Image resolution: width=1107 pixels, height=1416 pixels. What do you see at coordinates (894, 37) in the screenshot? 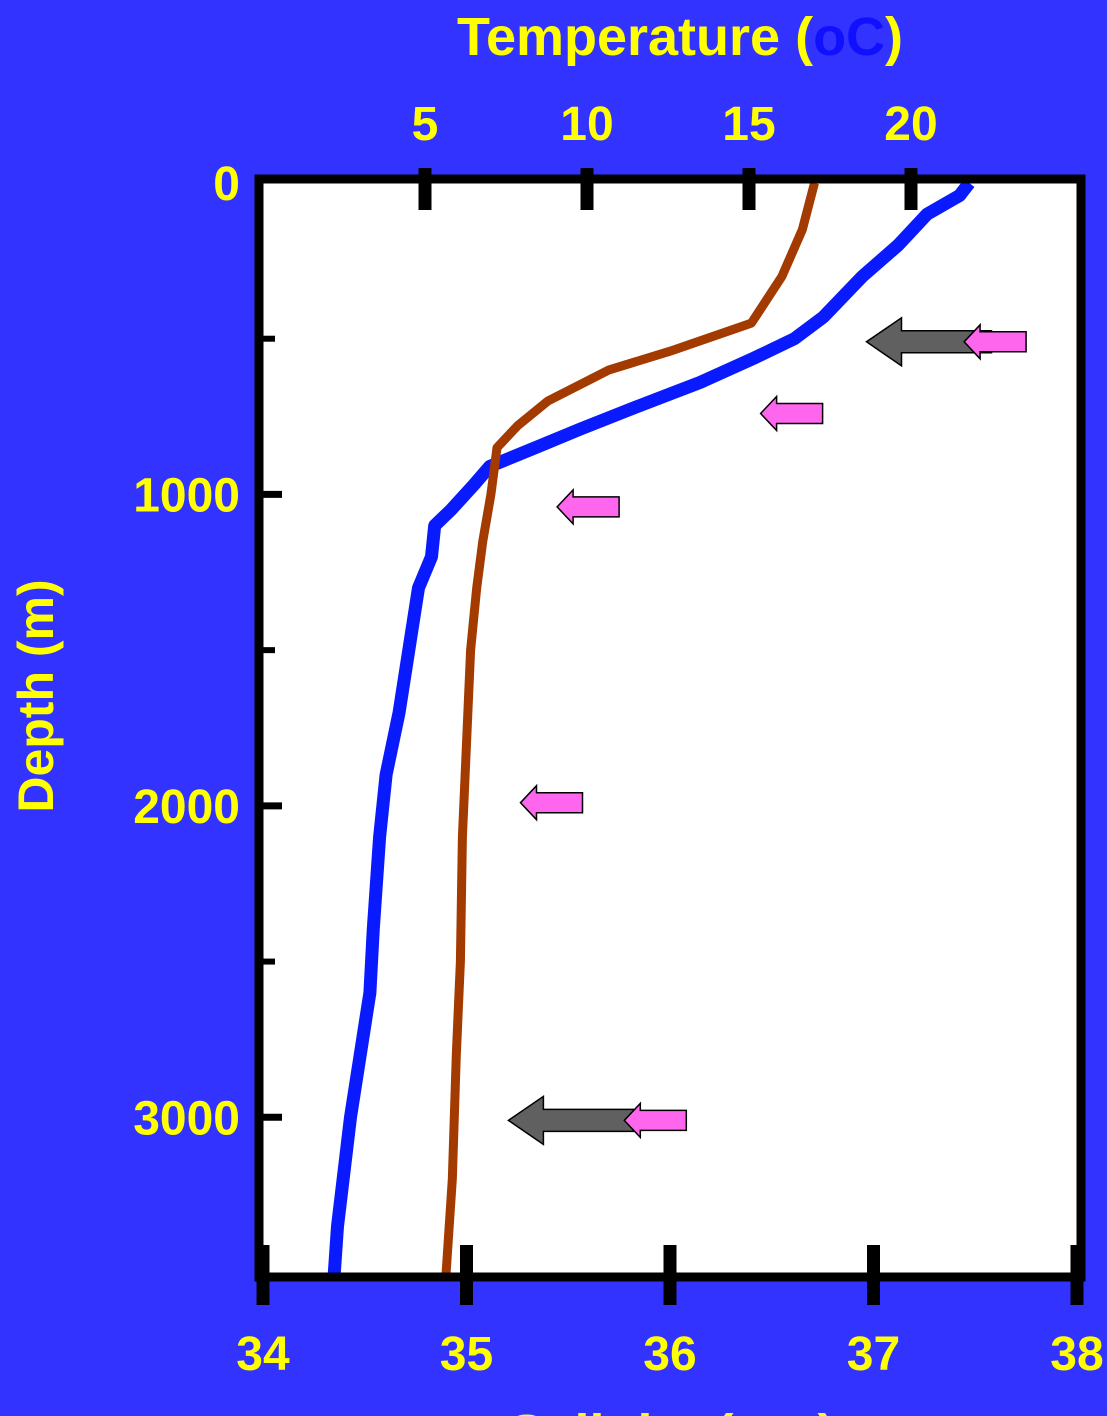
I see `title-suffix: )` at bounding box center [894, 37].